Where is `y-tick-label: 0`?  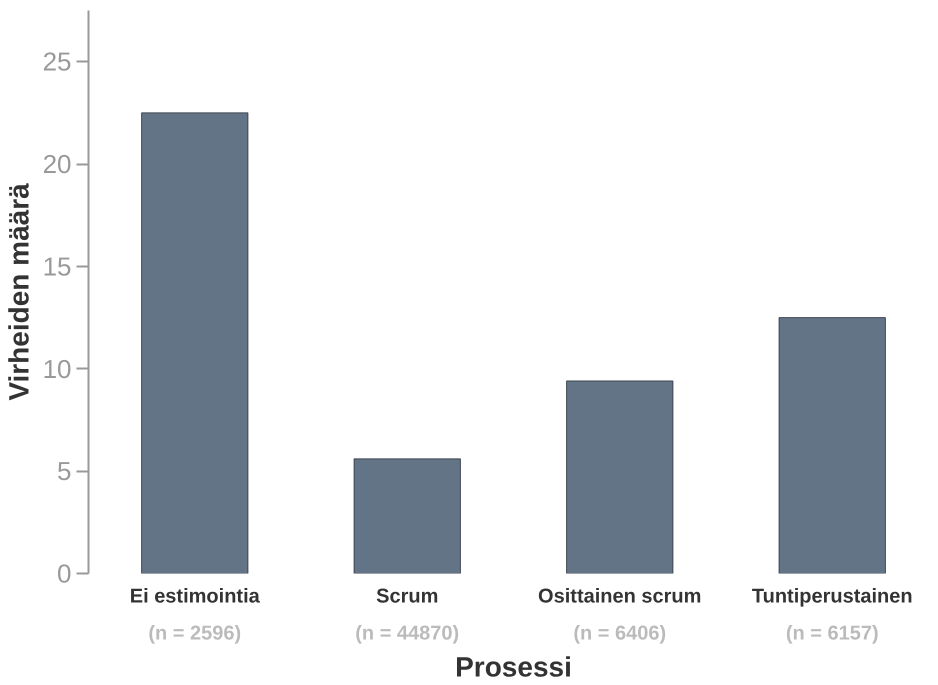
y-tick-label: 0 is located at coordinates (64, 573).